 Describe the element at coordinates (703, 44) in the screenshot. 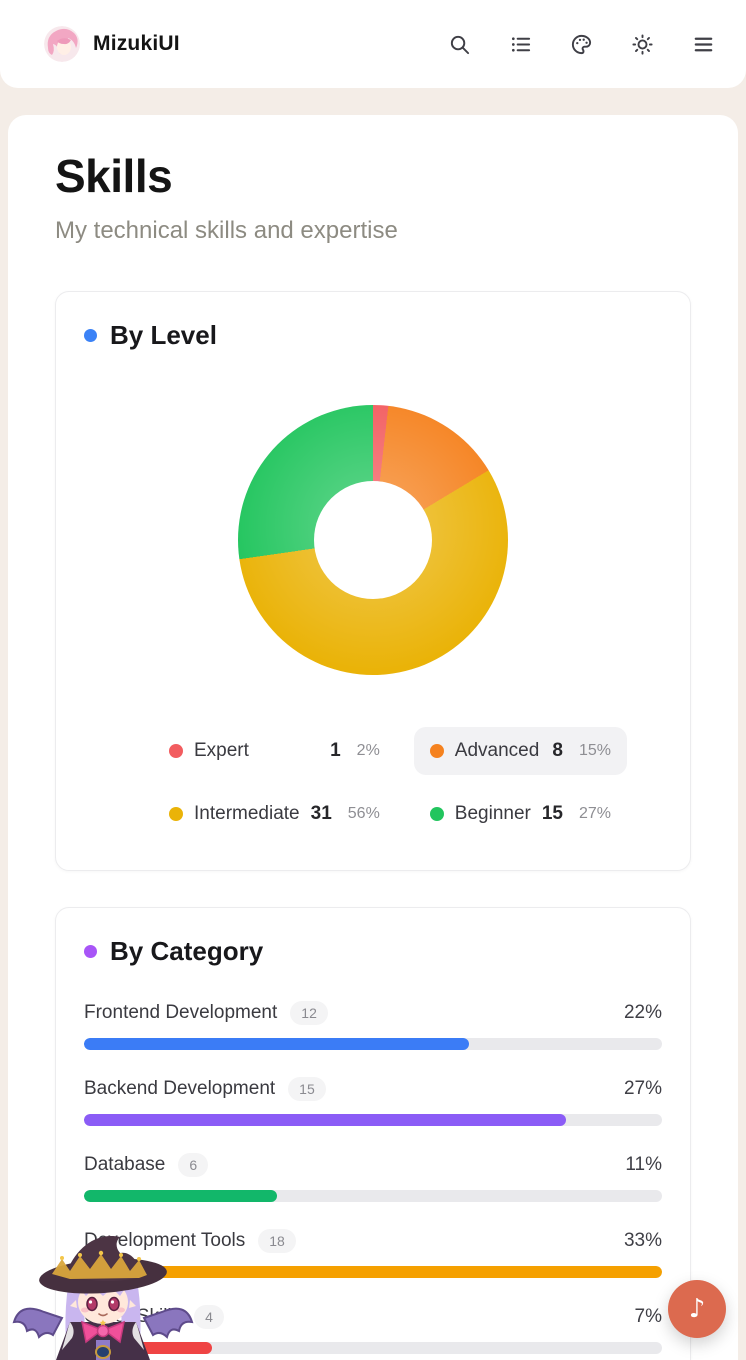

I see `menu-icon` at that location.